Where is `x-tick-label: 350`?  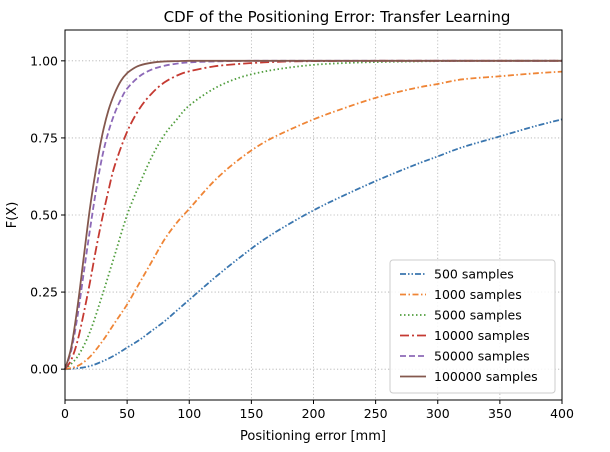 x-tick-label: 350 is located at coordinates (500, 413).